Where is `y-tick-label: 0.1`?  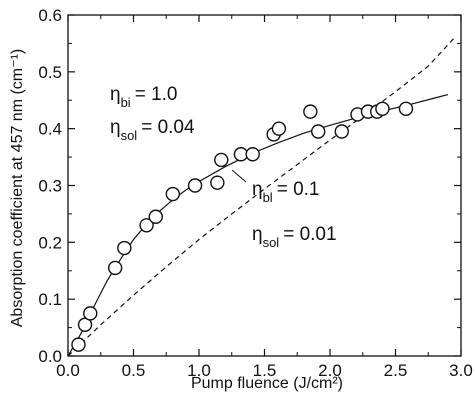 y-tick-label: 0.1 is located at coordinates (50, 299).